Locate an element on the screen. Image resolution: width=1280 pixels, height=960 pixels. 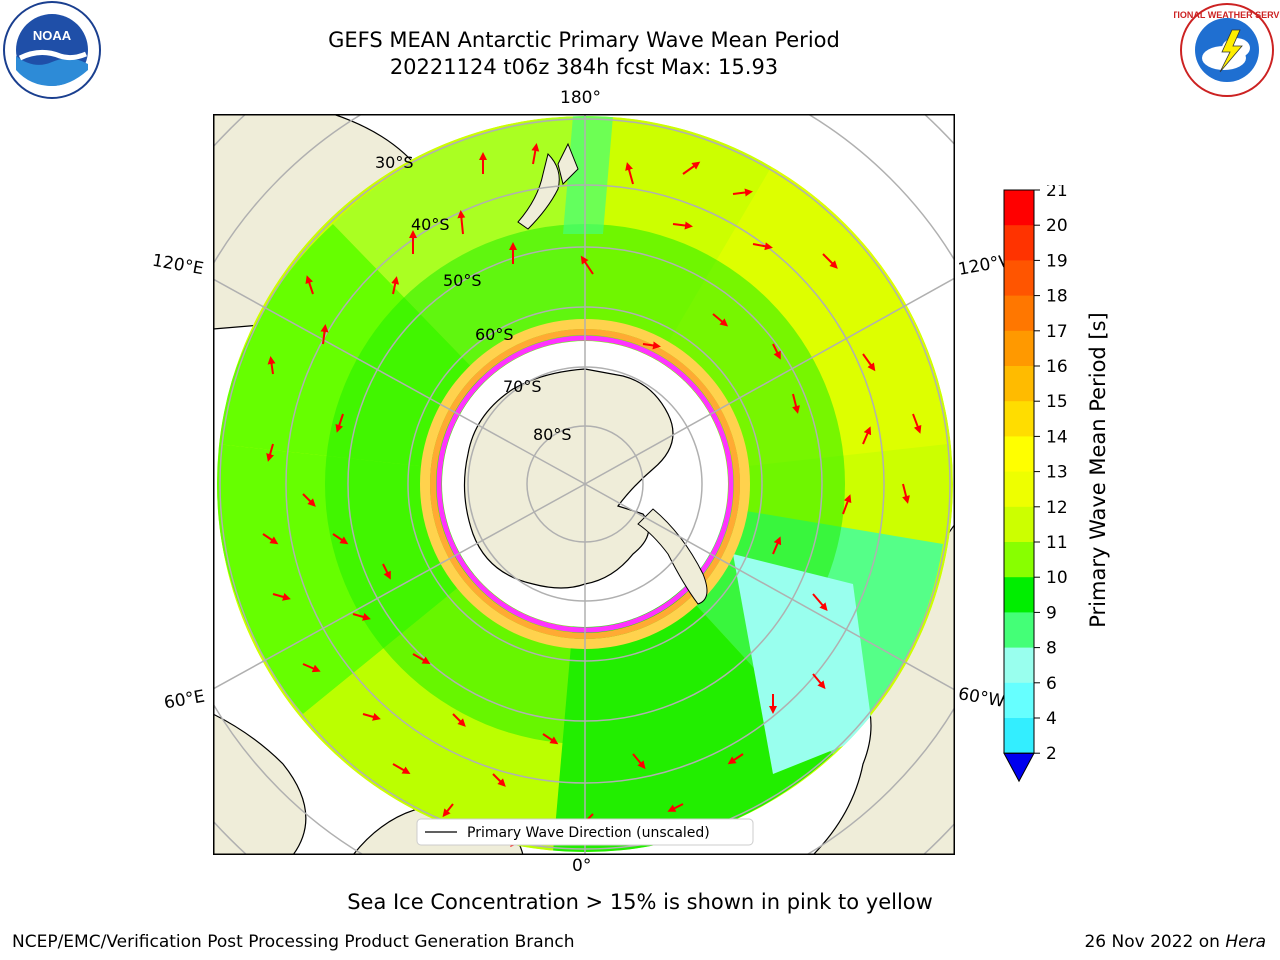
svg-text: NATIONAL WEATHER SERVICE is located at coordinates (1227, 15).